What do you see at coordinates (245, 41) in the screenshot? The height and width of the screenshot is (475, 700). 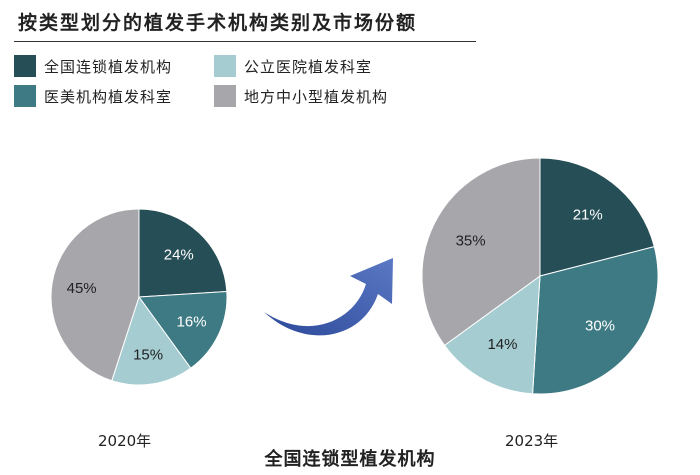 I see `title-divider` at bounding box center [245, 41].